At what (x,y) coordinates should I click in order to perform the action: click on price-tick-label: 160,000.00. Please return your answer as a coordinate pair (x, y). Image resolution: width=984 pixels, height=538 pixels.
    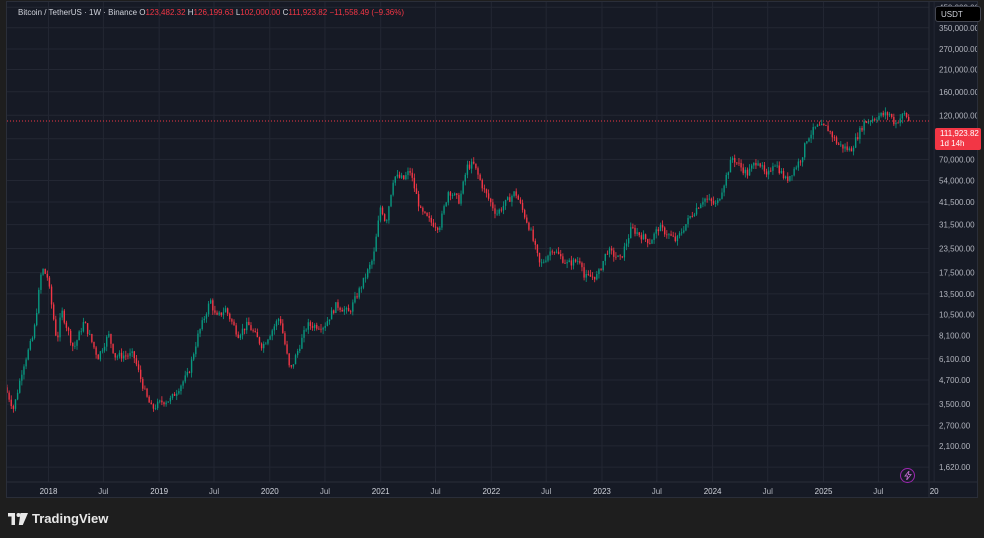
    Looking at the image, I should click on (958, 92).